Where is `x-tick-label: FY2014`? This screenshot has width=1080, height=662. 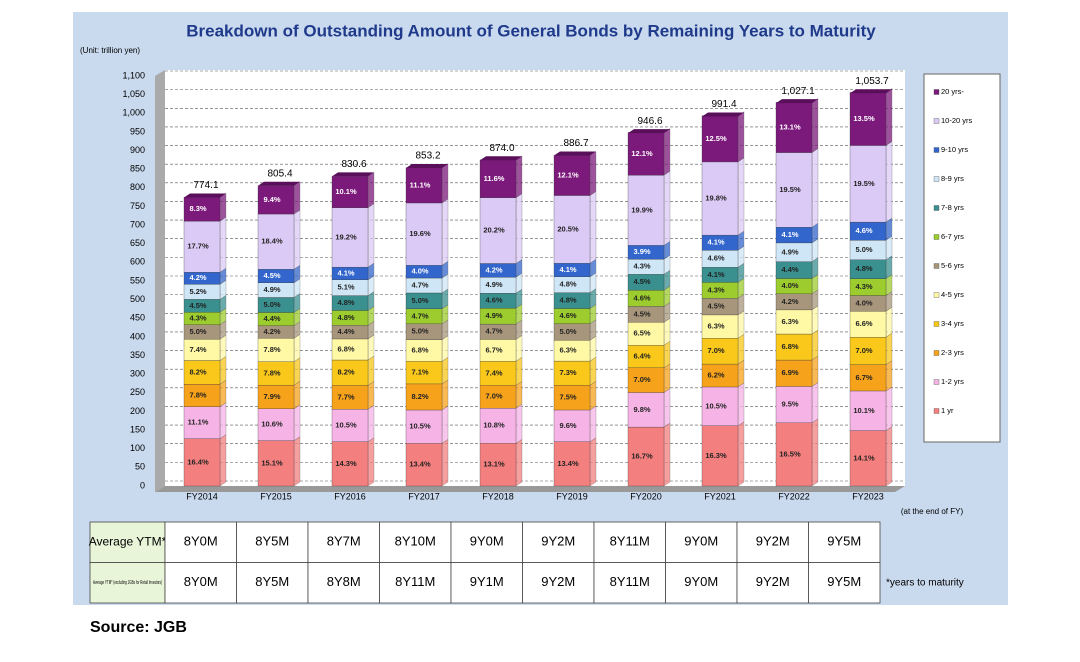 x-tick-label: FY2014 is located at coordinates (202, 496).